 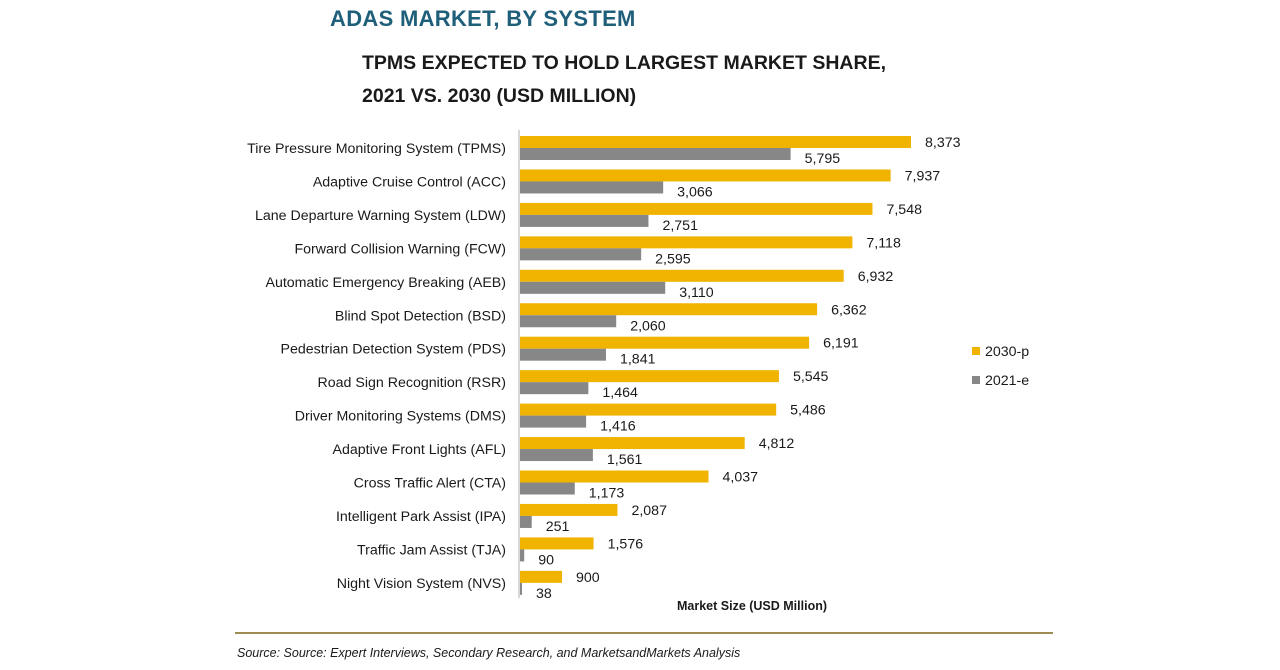 I want to click on data-label-2021-e: 1,173, so click(x=607, y=494).